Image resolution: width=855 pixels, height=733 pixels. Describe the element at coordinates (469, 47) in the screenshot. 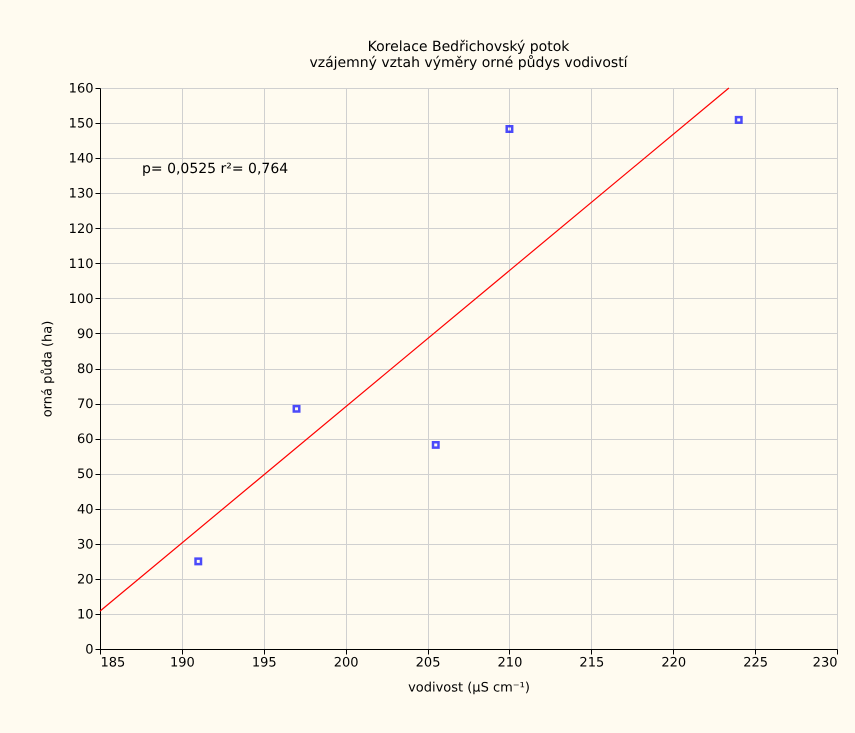

I see `text: Korelace Bedřichovský potok` at that location.